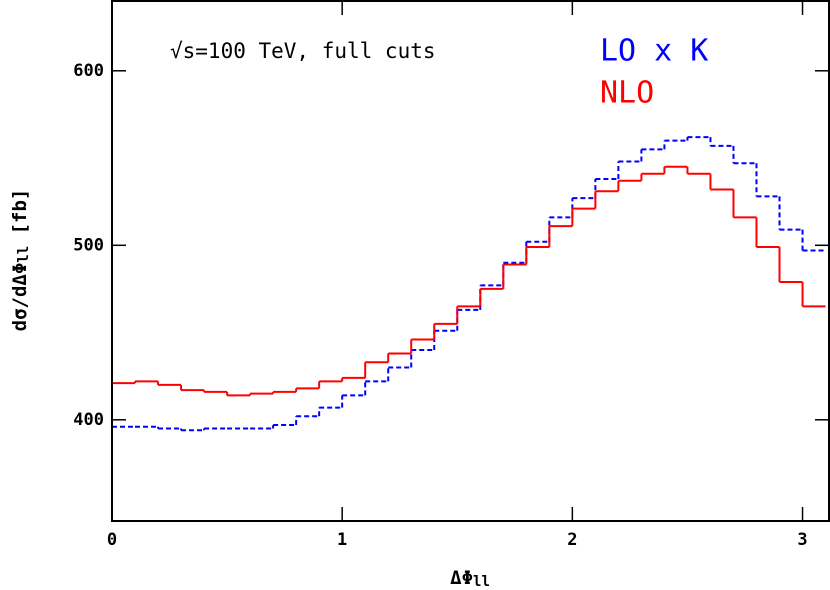  What do you see at coordinates (802, 540) in the screenshot?
I see `x-tick-label: 3` at bounding box center [802, 540].